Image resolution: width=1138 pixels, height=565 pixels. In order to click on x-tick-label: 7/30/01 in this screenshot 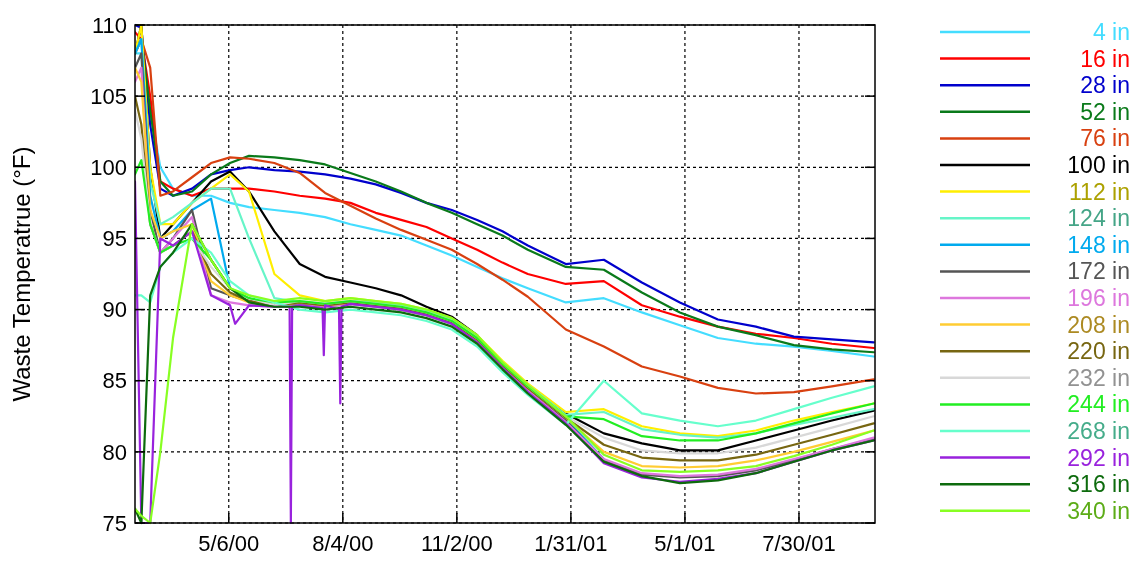, I will do `click(799, 543)`.